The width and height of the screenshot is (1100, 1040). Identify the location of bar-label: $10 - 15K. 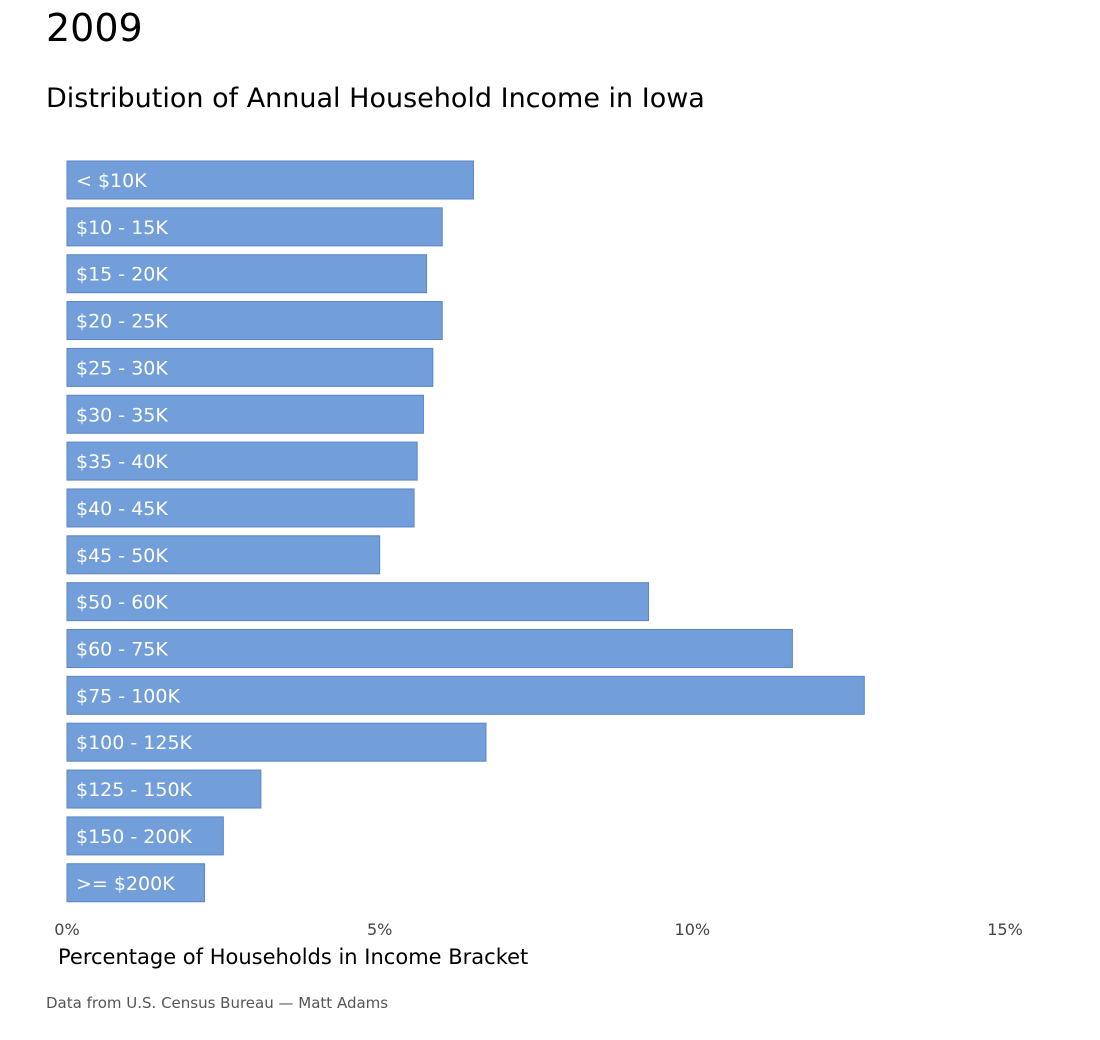
(122, 228).